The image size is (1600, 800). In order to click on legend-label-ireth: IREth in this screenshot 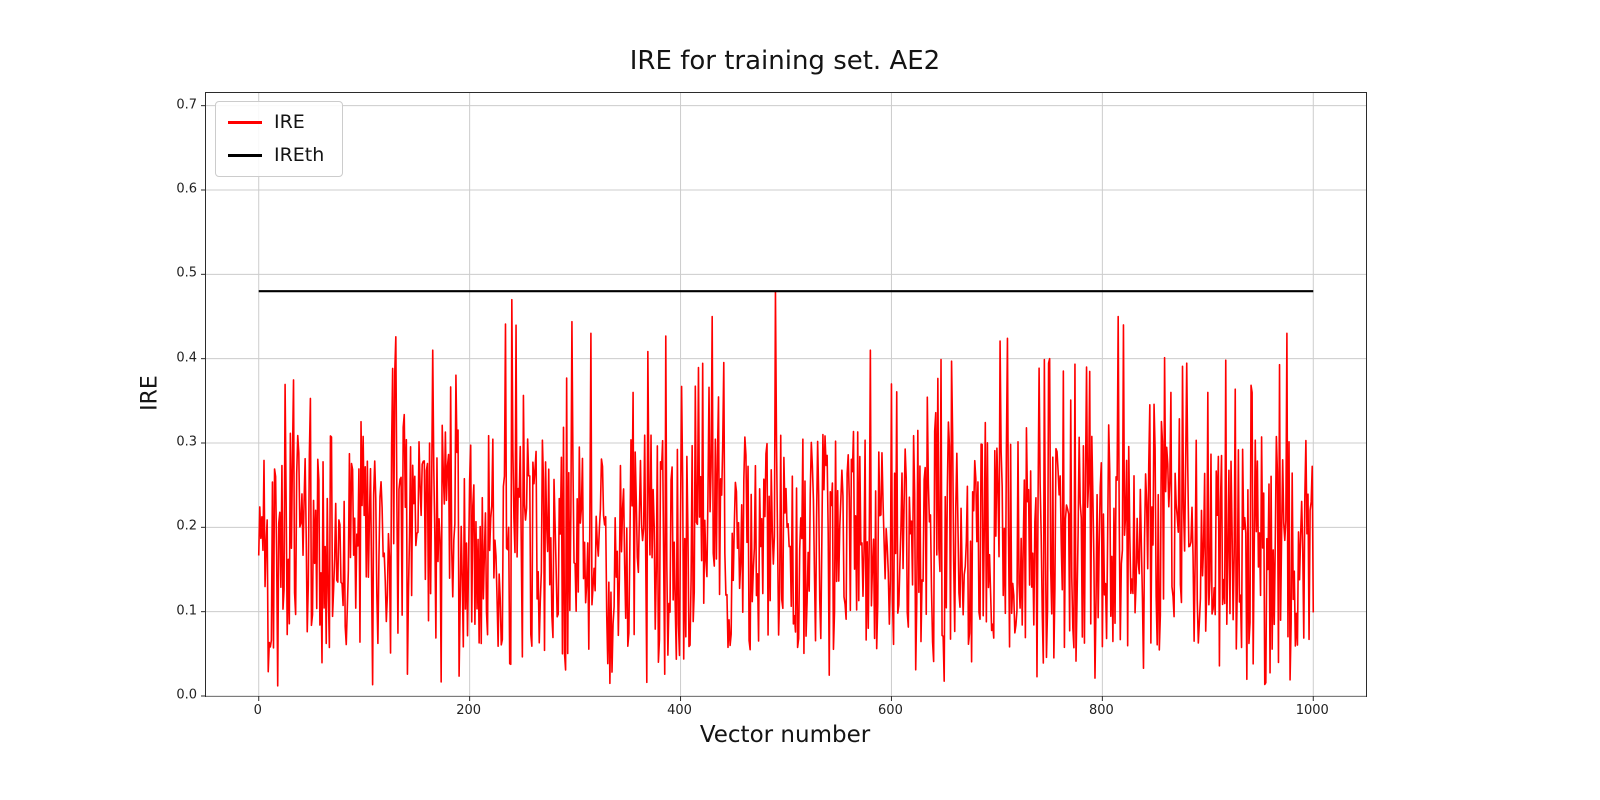, I will do `click(299, 155)`.